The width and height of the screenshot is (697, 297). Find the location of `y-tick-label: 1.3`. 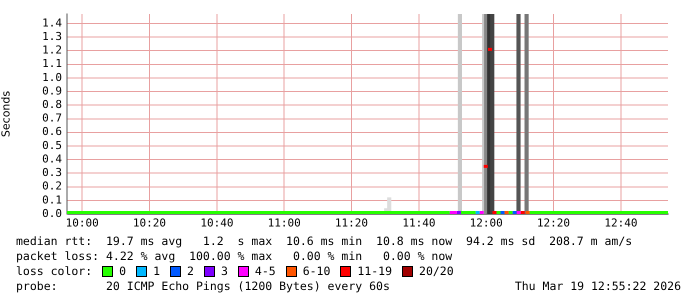

y-tick-label: 1.3 is located at coordinates (52, 36).